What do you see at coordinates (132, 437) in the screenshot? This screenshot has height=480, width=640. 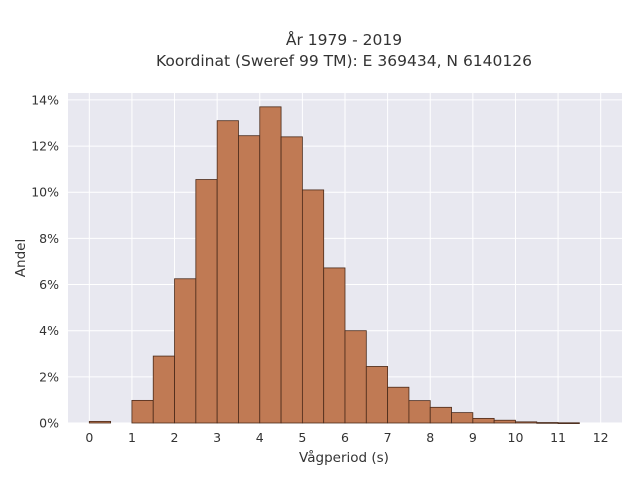 I see `x-tick-label: 1` at bounding box center [132, 437].